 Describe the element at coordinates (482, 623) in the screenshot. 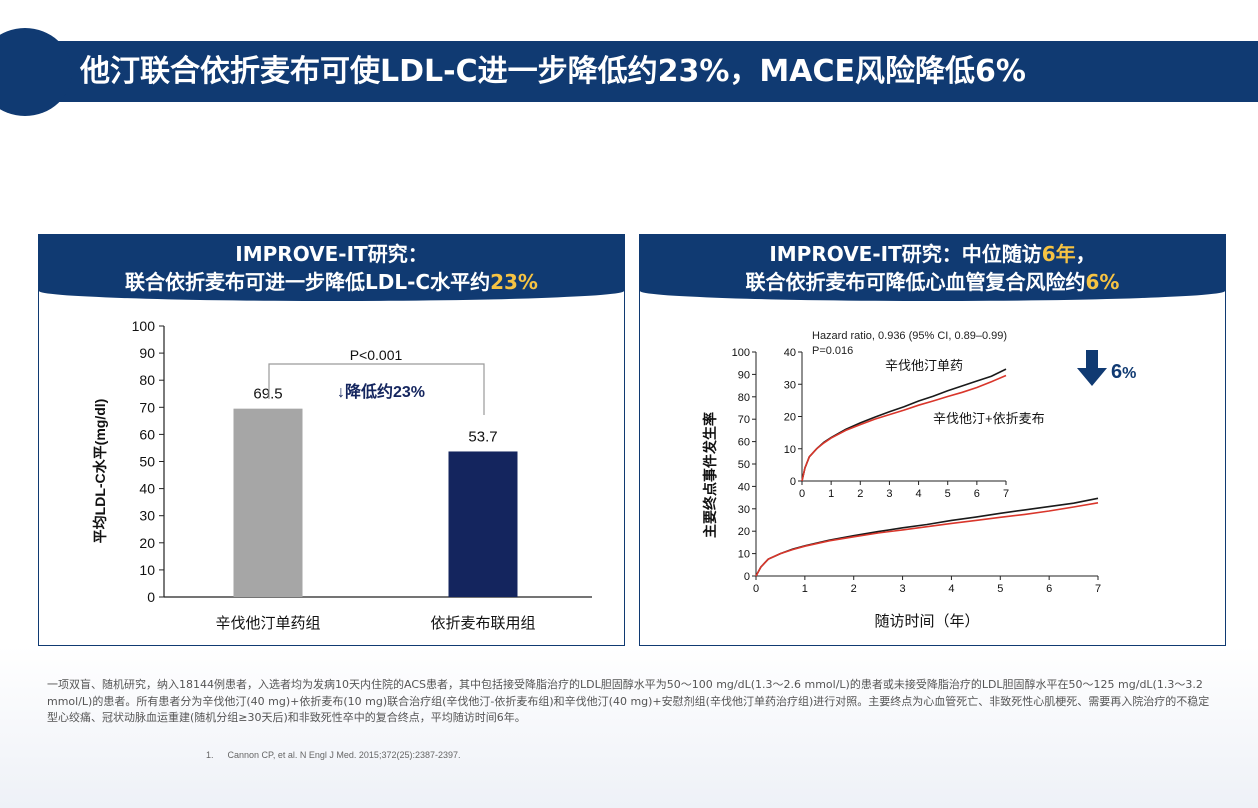

I see `bar-category-label: 依折麦布联用组` at that location.